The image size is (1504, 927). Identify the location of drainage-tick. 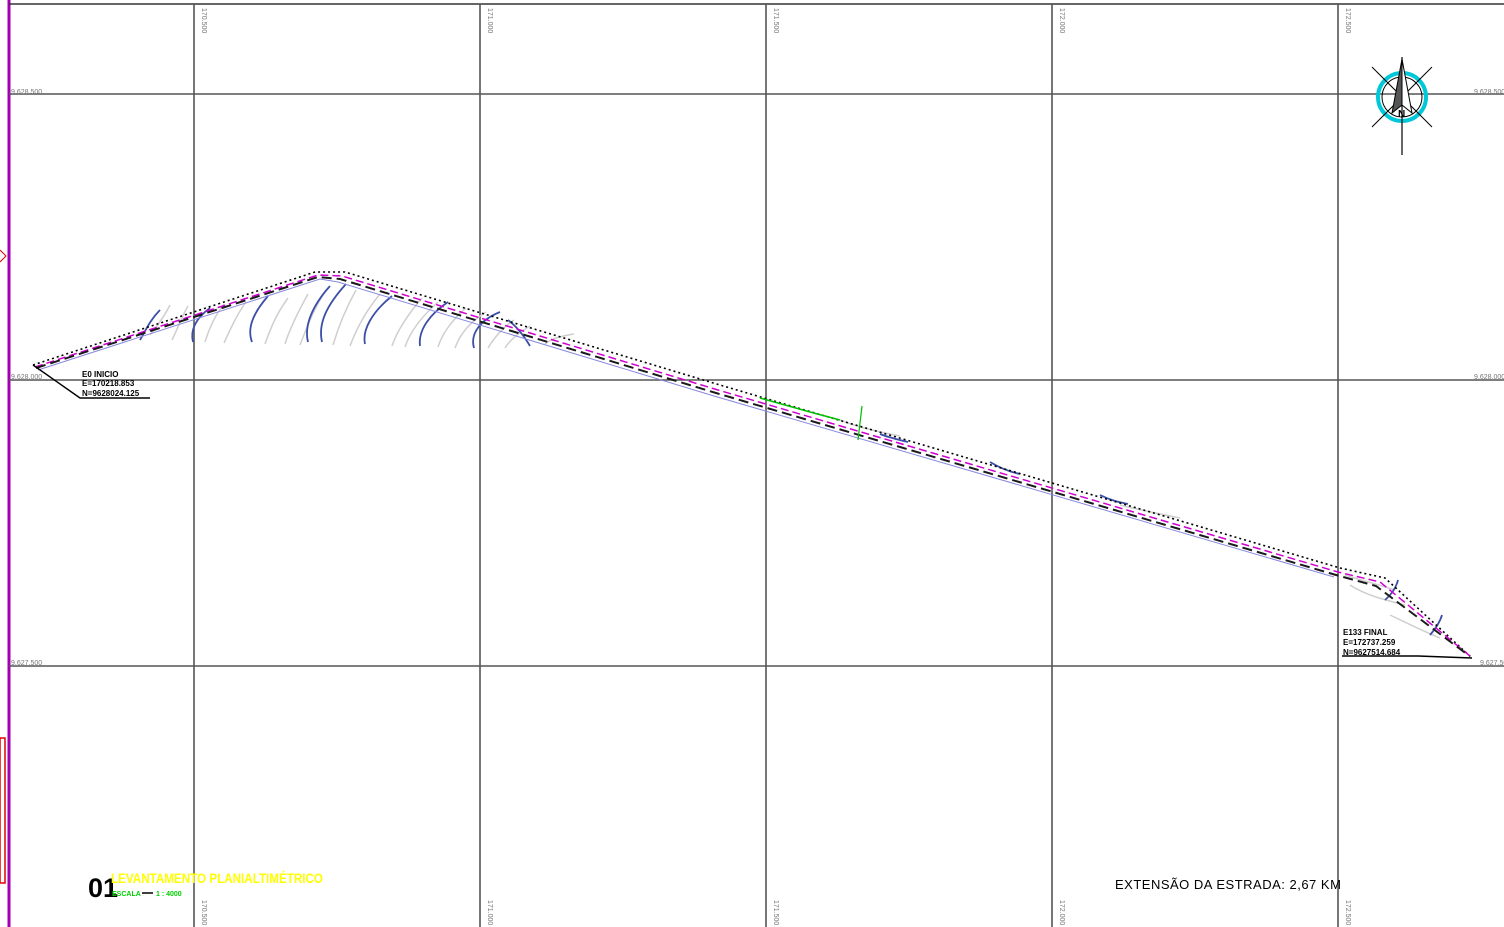
(860, 423).